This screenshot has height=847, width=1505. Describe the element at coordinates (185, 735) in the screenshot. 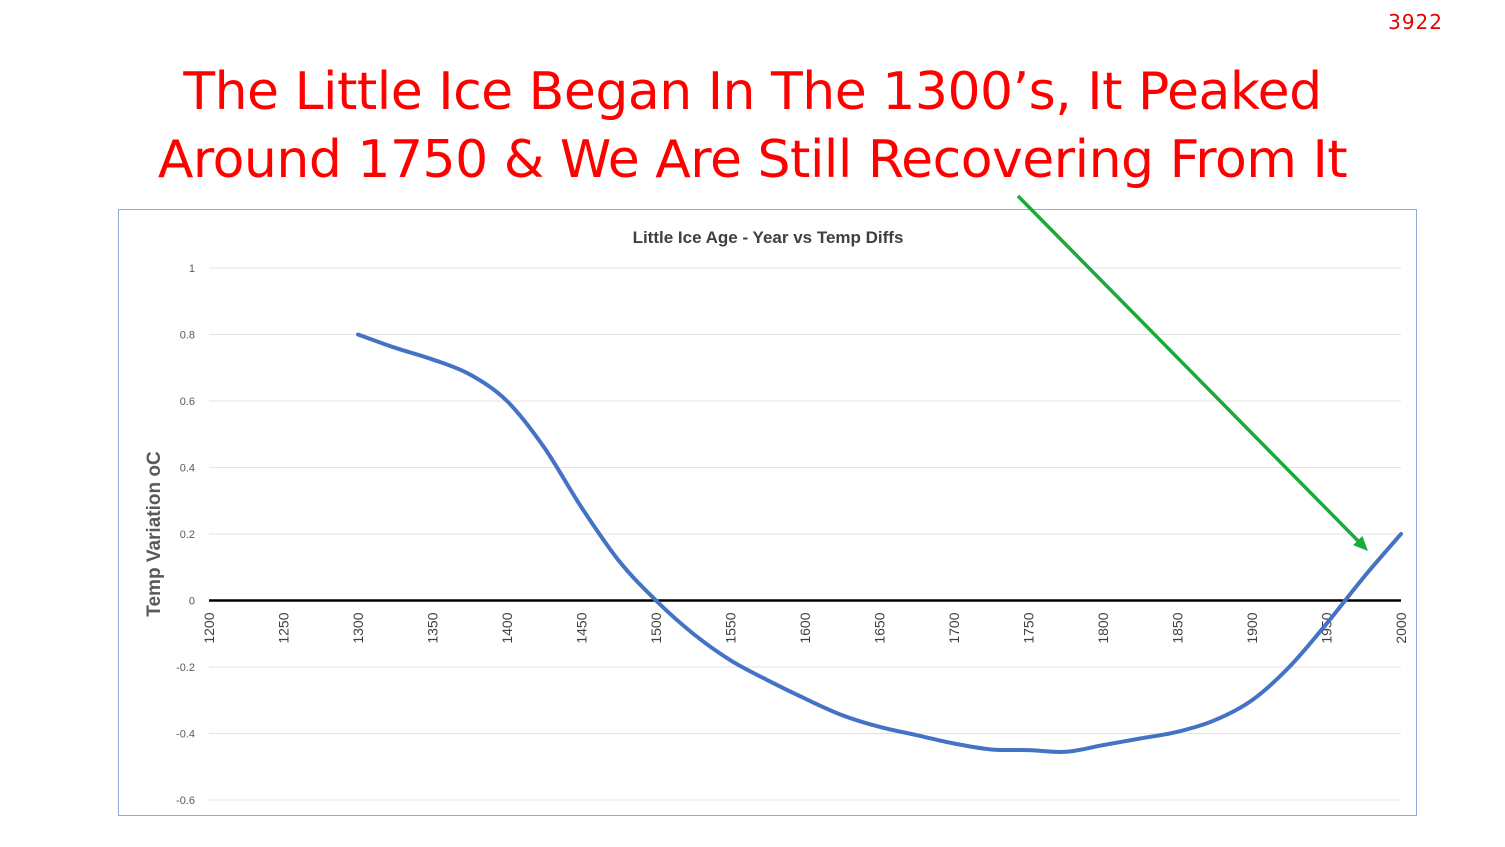

I see `y-tick-label: -0.4` at that location.